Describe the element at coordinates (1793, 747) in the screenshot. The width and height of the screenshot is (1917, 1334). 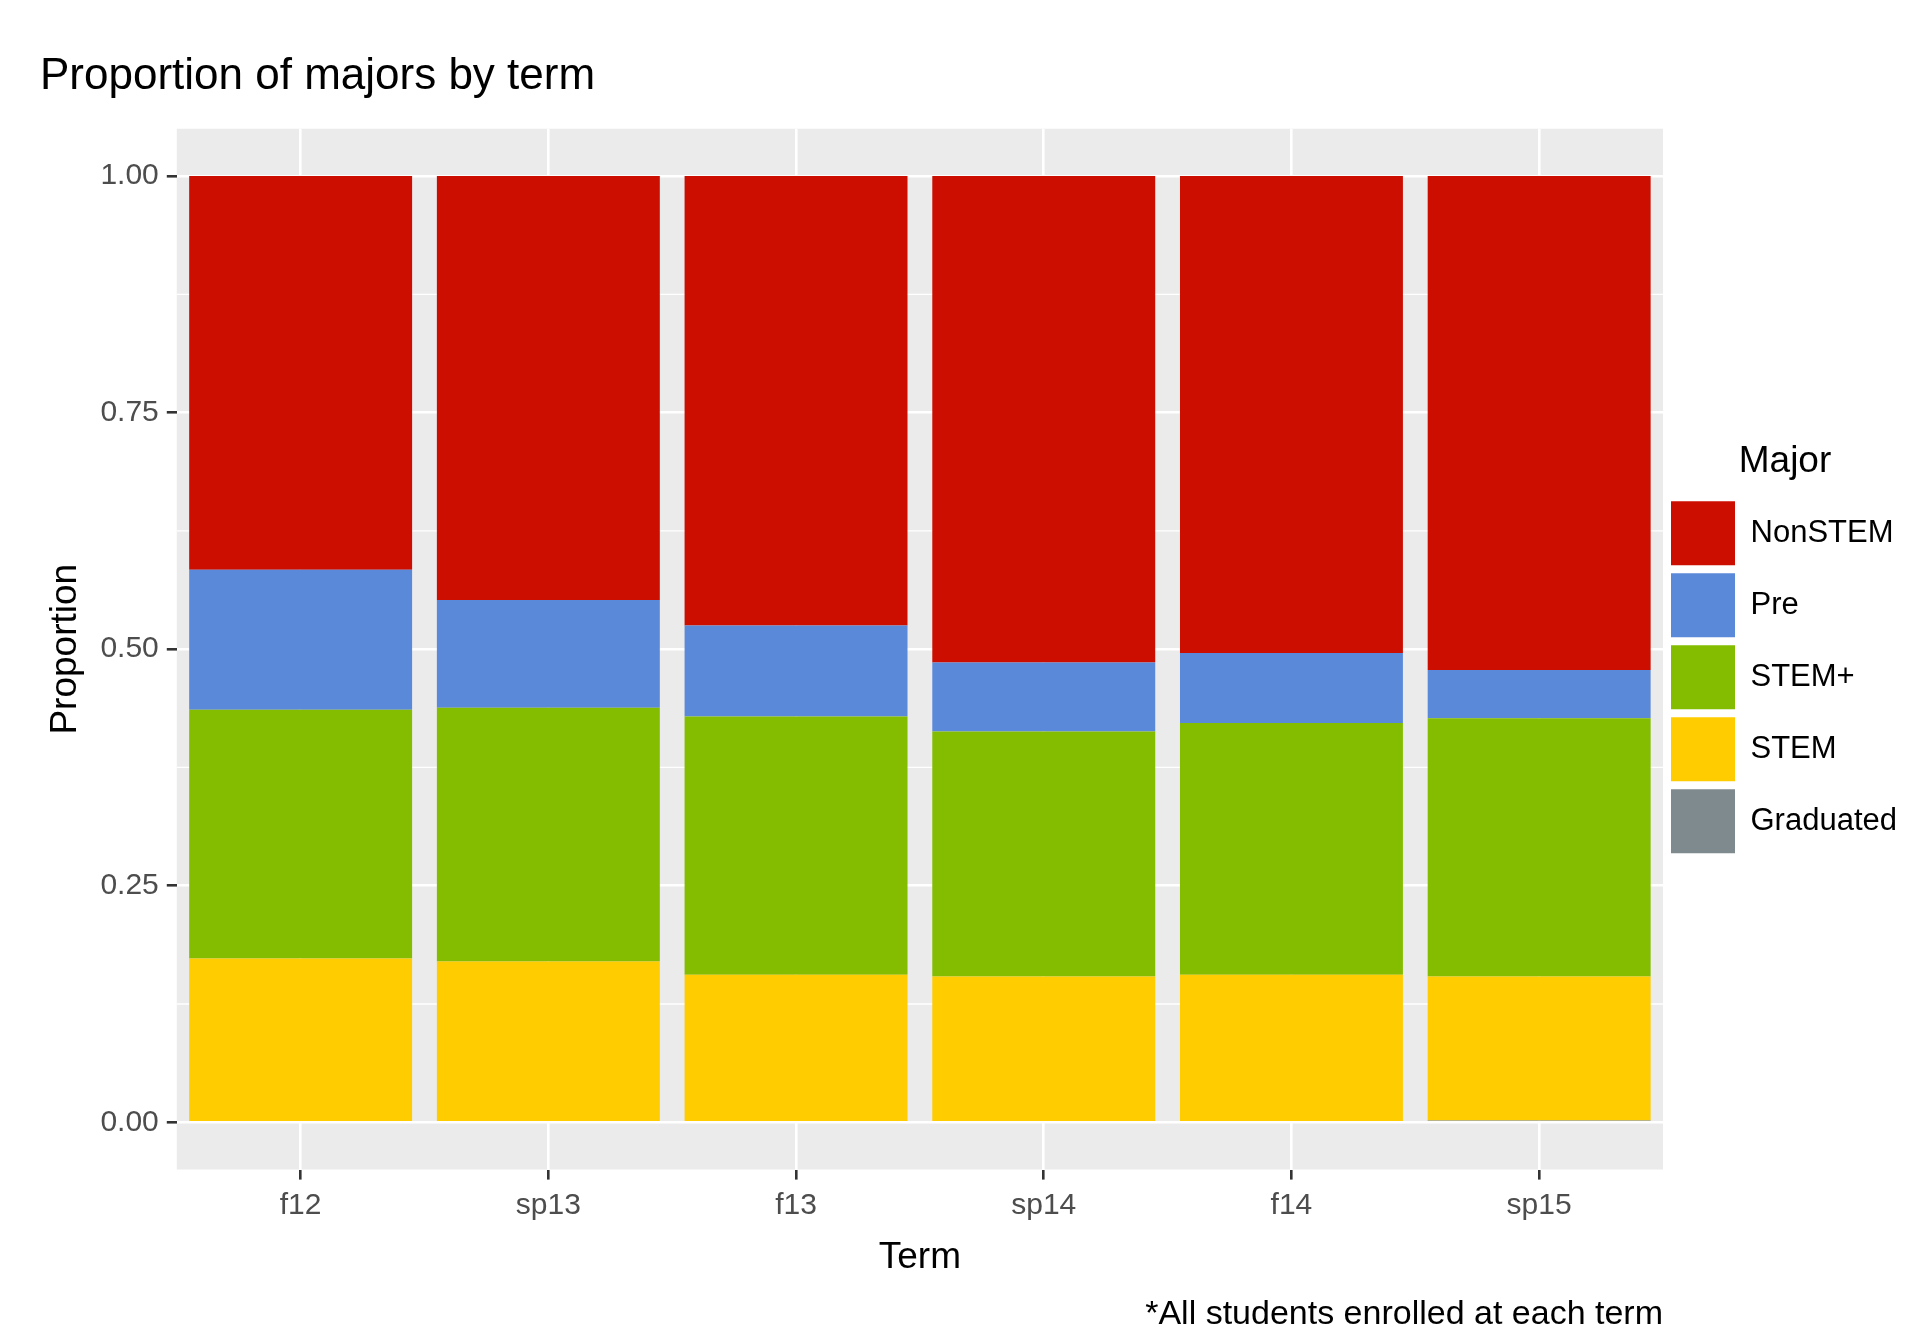
I see `legend-label: STEM` at that location.